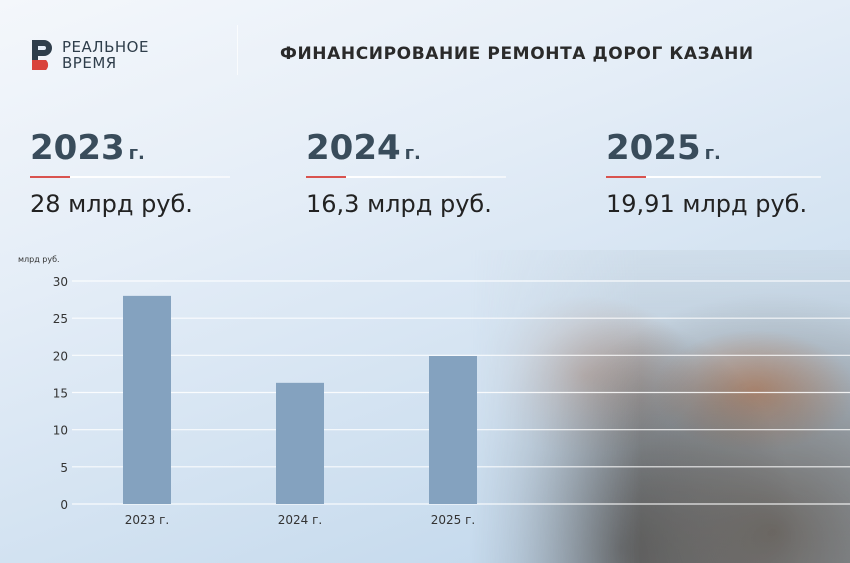 The height and width of the screenshot is (563, 850). What do you see at coordinates (713, 173) in the screenshot?
I see `stat-2025: 2025 г. 19,91 млрд руб.` at bounding box center [713, 173].